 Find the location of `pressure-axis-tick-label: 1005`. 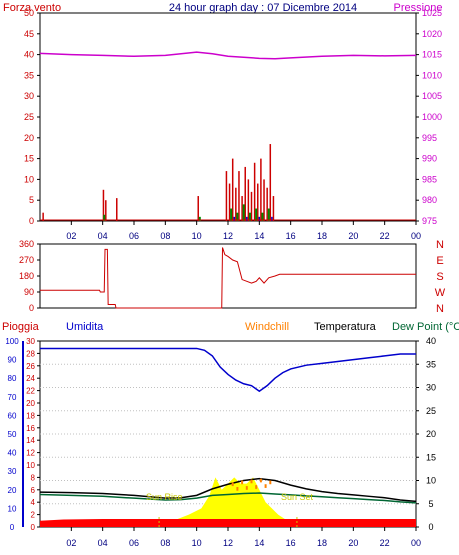

pressure-axis-tick-label: 1005 is located at coordinates (432, 96).